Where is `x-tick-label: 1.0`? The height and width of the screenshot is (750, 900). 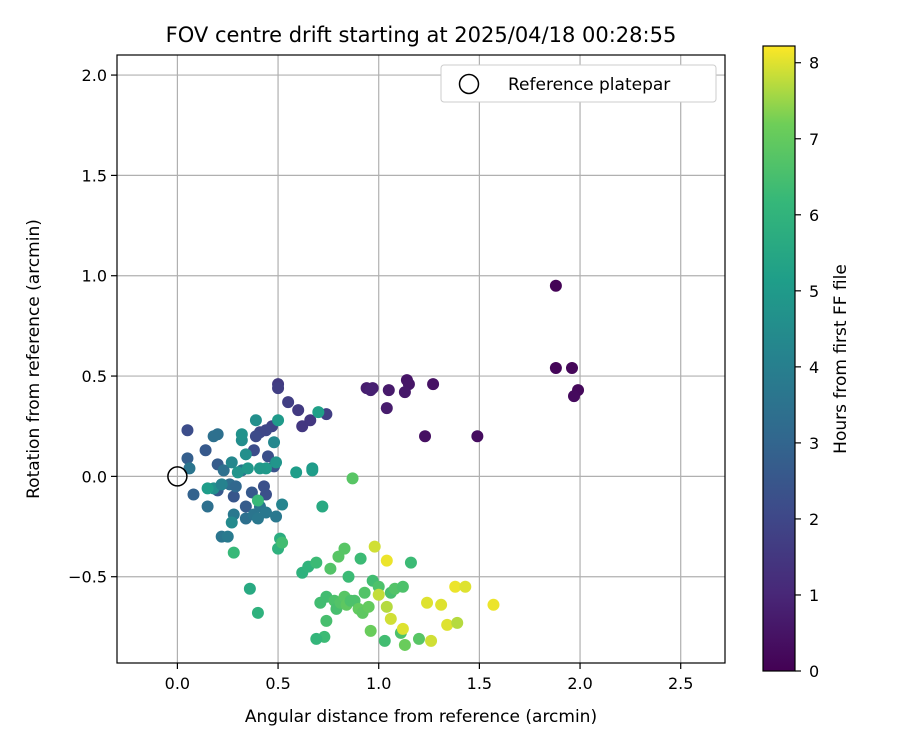 x-tick-label: 1.0 is located at coordinates (378, 683).